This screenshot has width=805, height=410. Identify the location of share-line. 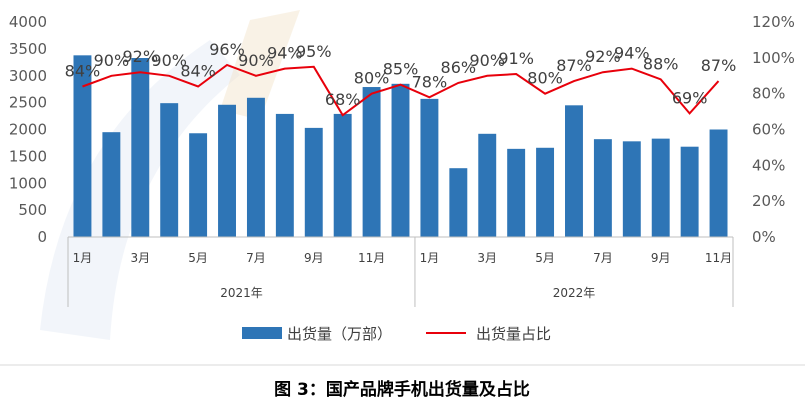
(401, 90).